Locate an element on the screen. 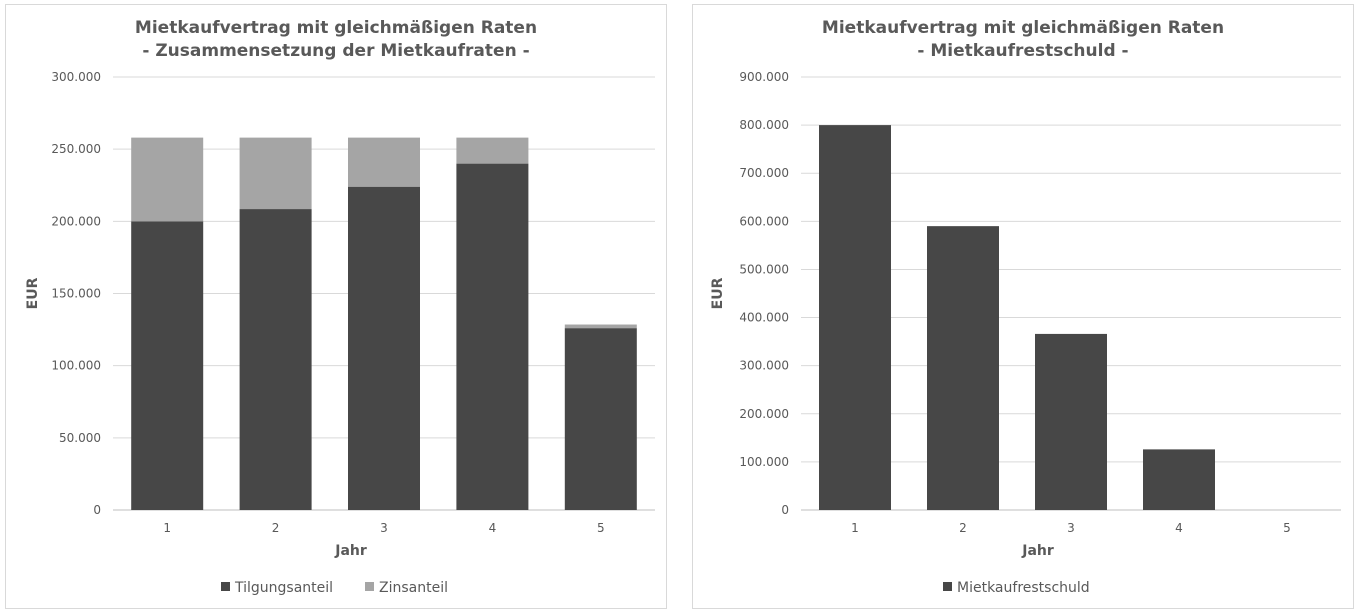 This screenshot has height=615, width=1359. y-tick-label: 50.000 is located at coordinates (80, 438).